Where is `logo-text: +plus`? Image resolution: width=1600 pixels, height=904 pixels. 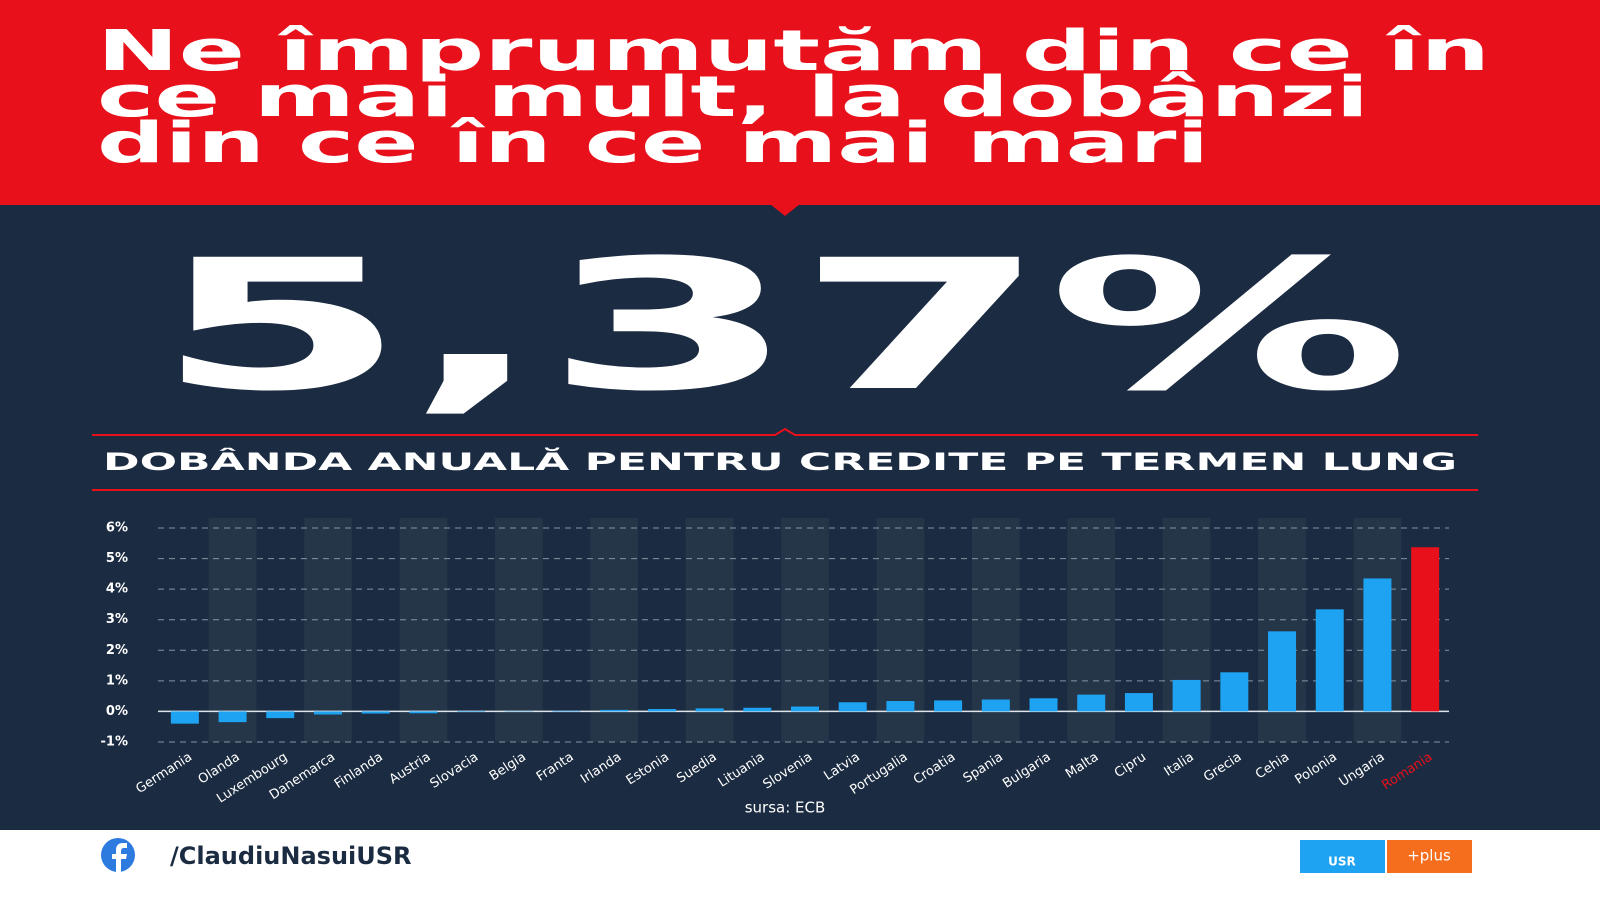 logo-text: +plus is located at coordinates (1429, 856).